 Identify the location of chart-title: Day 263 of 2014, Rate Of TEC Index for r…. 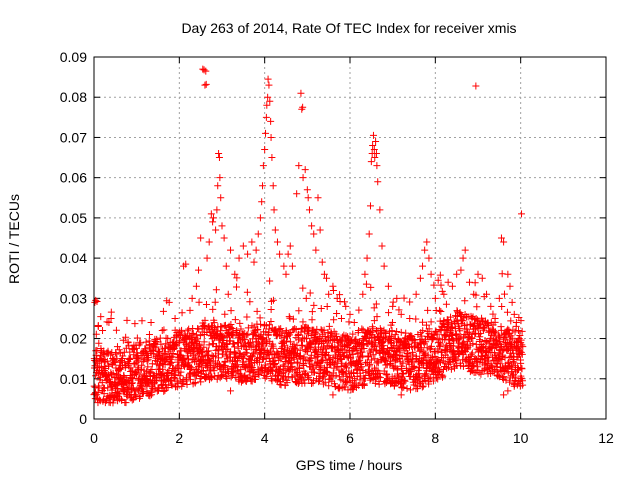
(348, 28).